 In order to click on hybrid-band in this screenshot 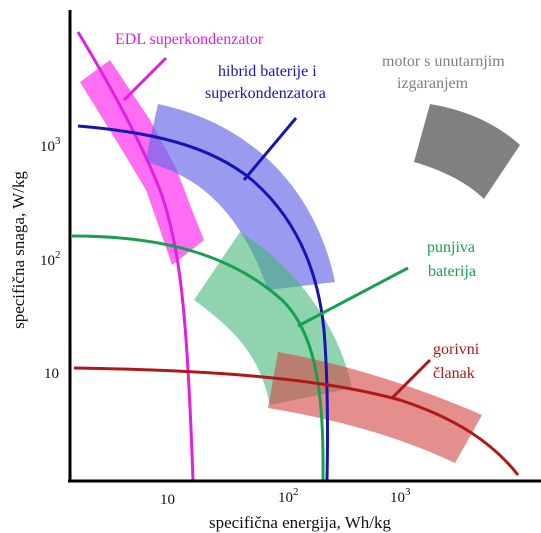, I will do `click(240, 197)`.